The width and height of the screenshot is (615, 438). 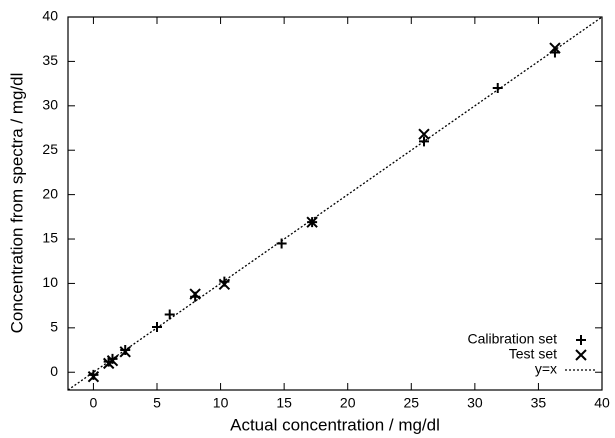 What do you see at coordinates (284, 403) in the screenshot?
I see `x-tick-label: 15` at bounding box center [284, 403].